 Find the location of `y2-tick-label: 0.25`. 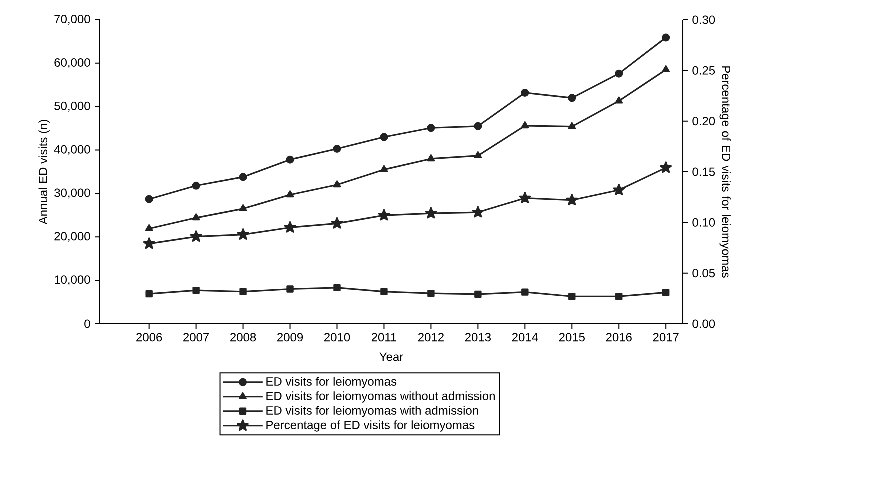

y2-tick-label: 0.25 is located at coordinates (704, 70).